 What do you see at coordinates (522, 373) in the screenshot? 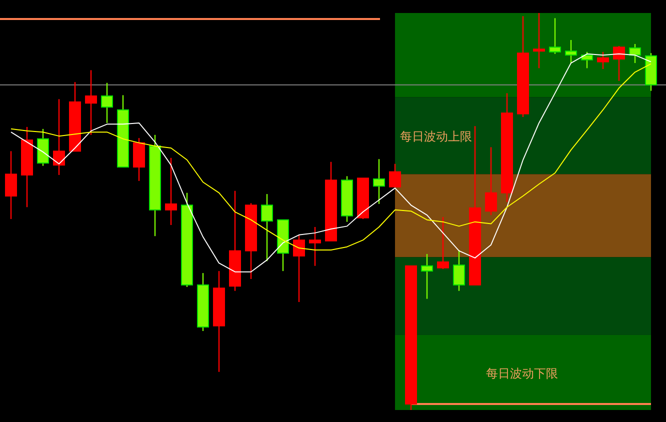
I see `band-label: 每日波动下限` at bounding box center [522, 373].